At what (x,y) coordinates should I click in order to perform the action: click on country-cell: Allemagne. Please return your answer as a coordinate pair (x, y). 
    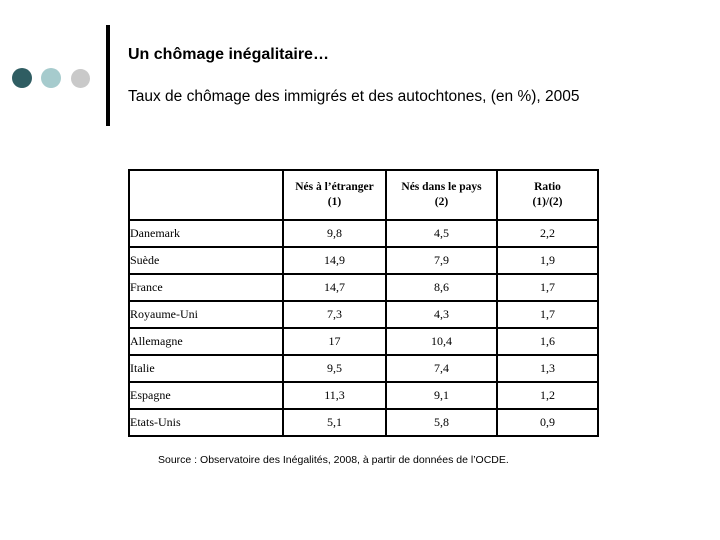
    Looking at the image, I should click on (206, 341).